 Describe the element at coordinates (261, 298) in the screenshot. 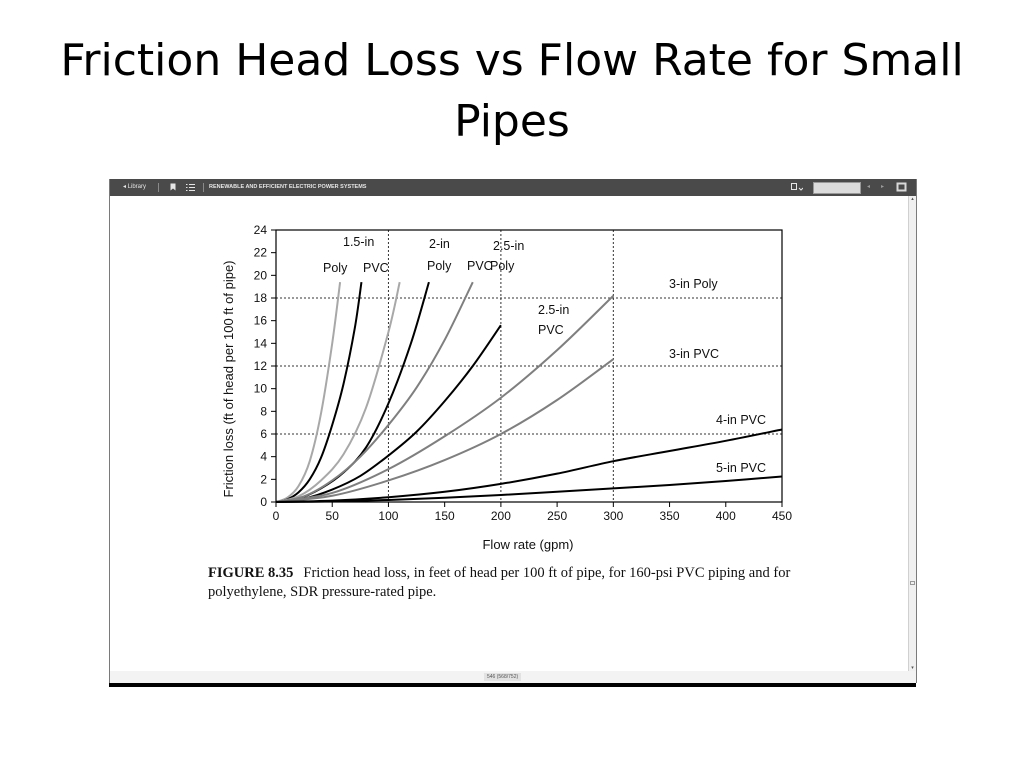

I see `y-tick-label: 18` at that location.